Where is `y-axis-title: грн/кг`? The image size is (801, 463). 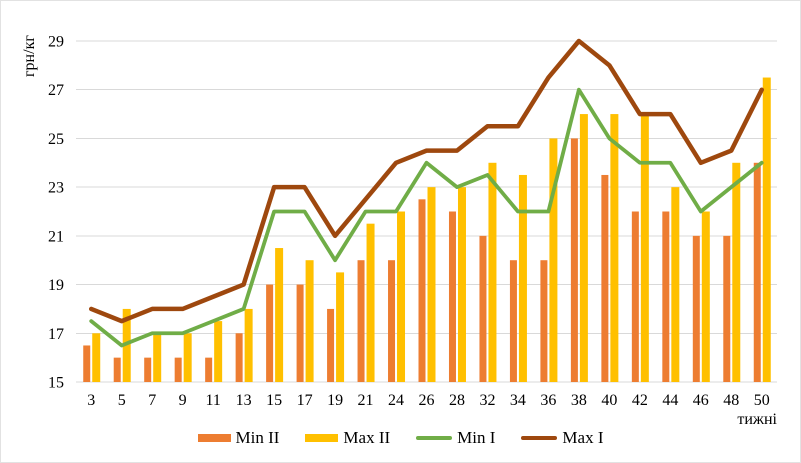 y-axis-title: грн/кг is located at coordinates (29, 56).